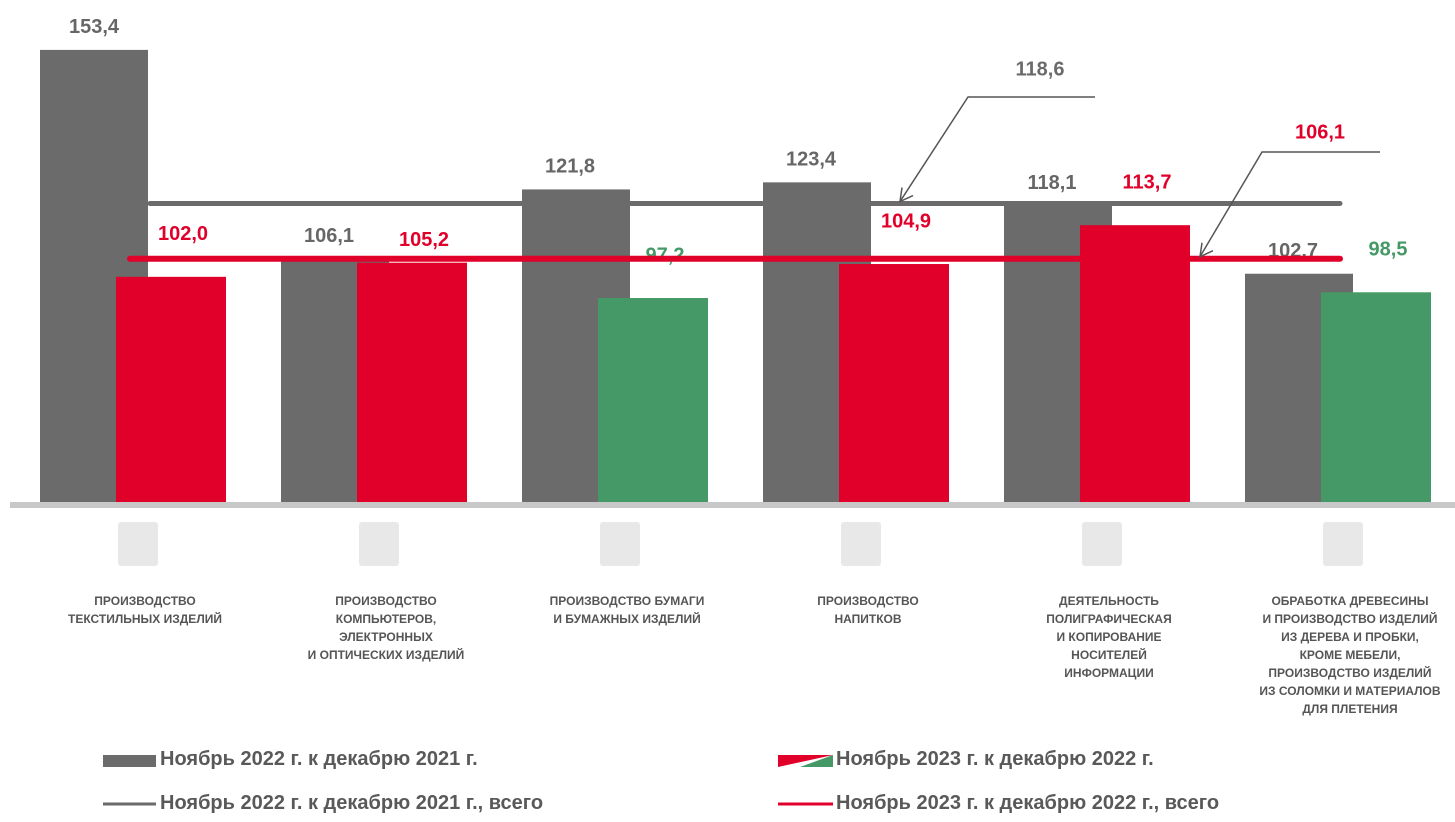  What do you see at coordinates (1052, 183) in the screenshot?
I see `value-label: 118,1` at bounding box center [1052, 183].